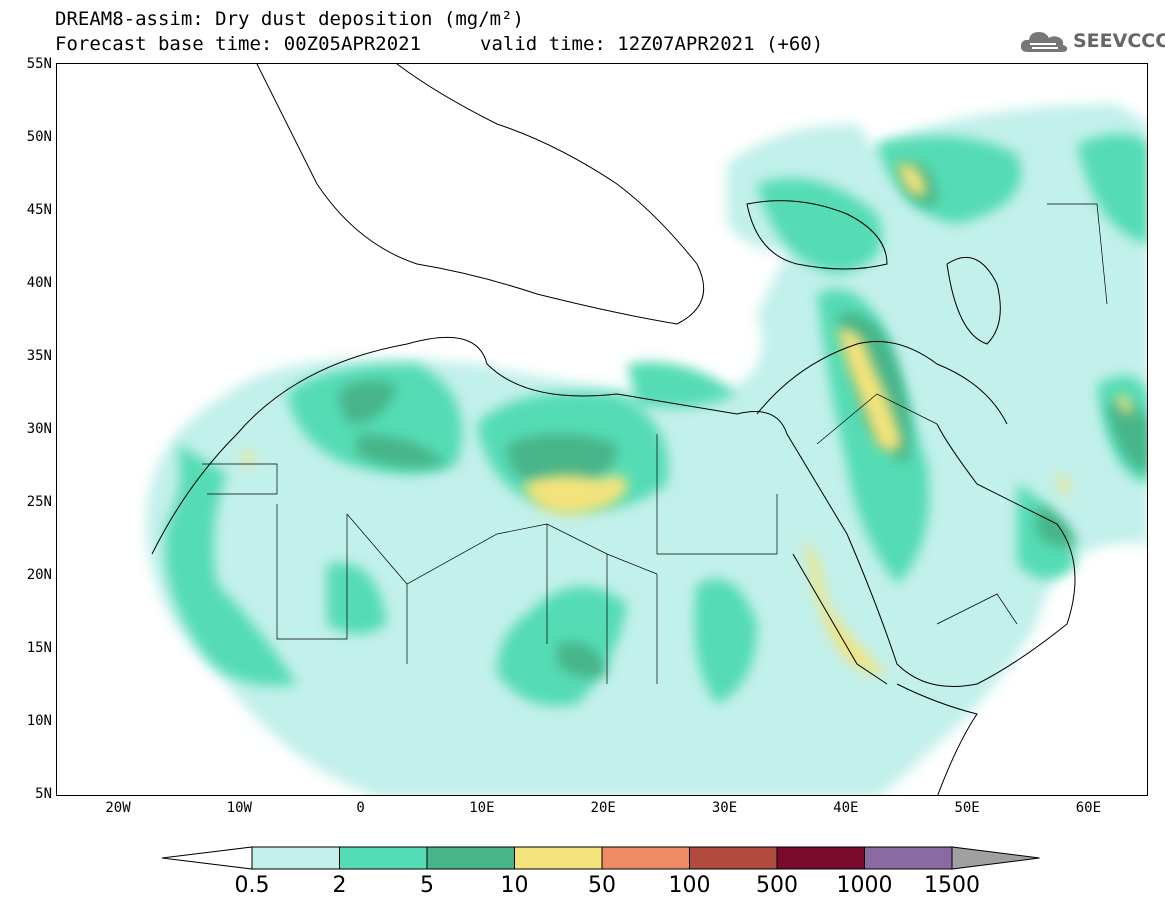 The image size is (1165, 907). Describe the element at coordinates (118, 808) in the screenshot. I see `longitude-label: 20W` at that location.